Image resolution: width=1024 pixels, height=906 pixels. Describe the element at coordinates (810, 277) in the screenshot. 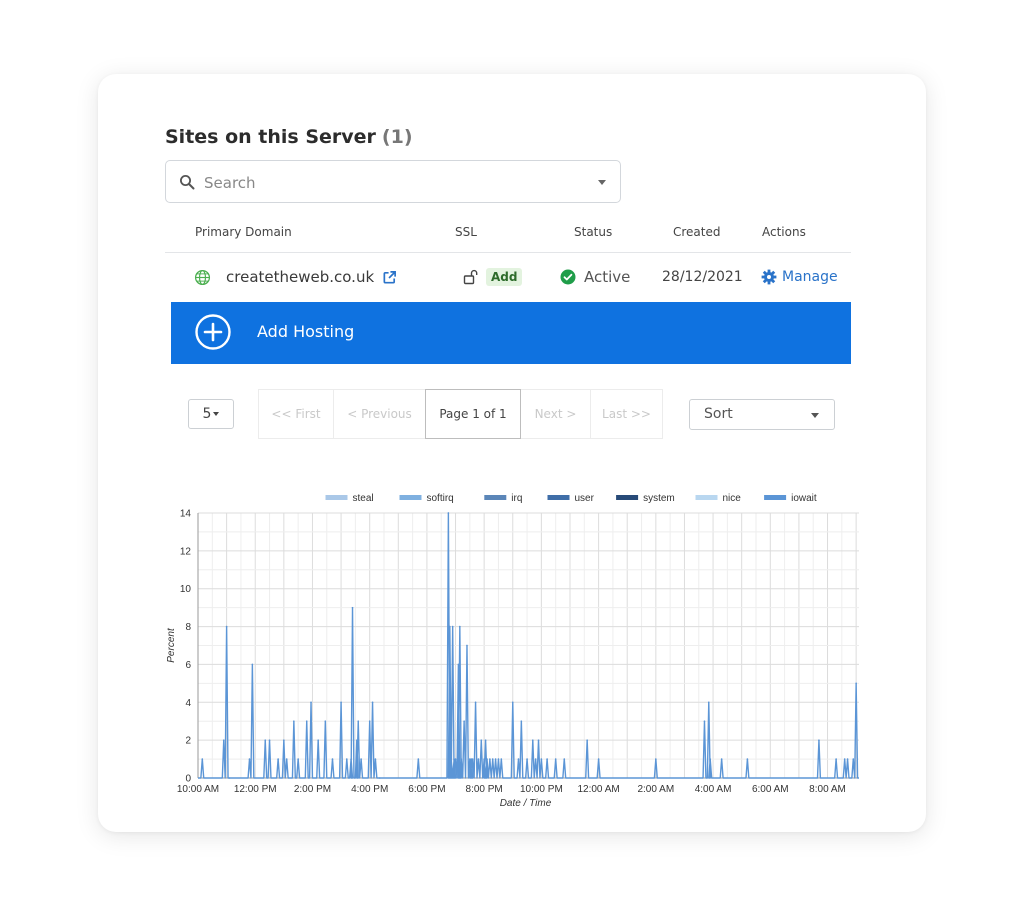

I see `manage-label: Manage` at that location.